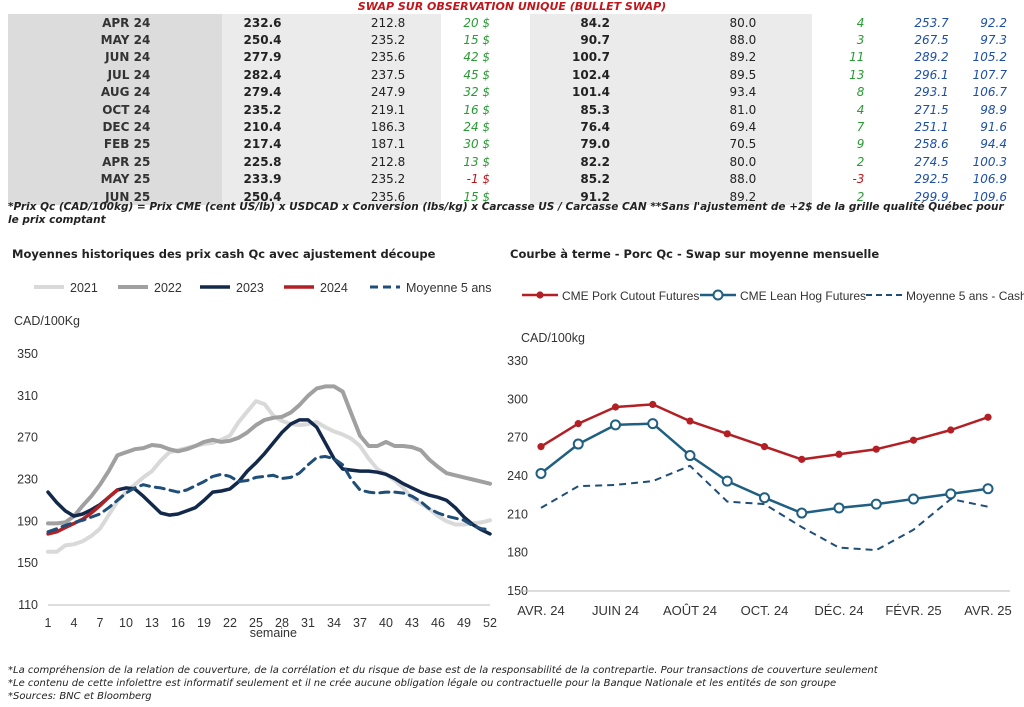  Describe the element at coordinates (989, 179) in the screenshot. I see `table-cell-h: 106.9` at that location.